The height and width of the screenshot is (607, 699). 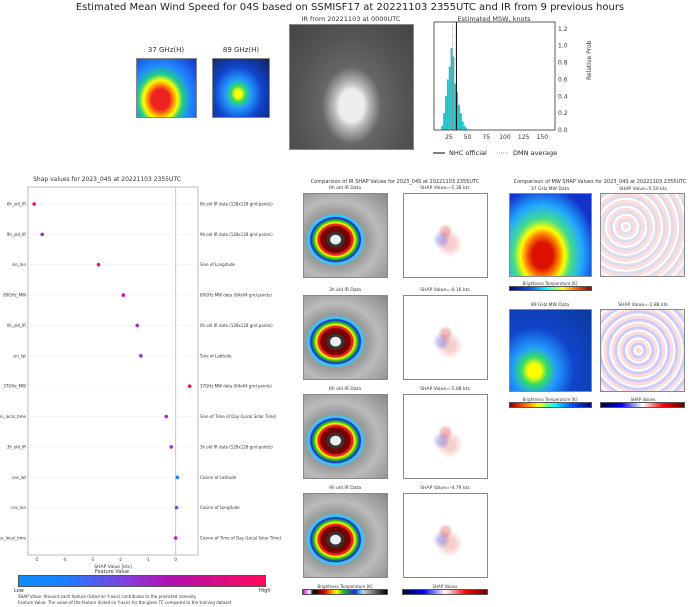 I want to click on x-tick-label: -2, so click(x=120, y=559).